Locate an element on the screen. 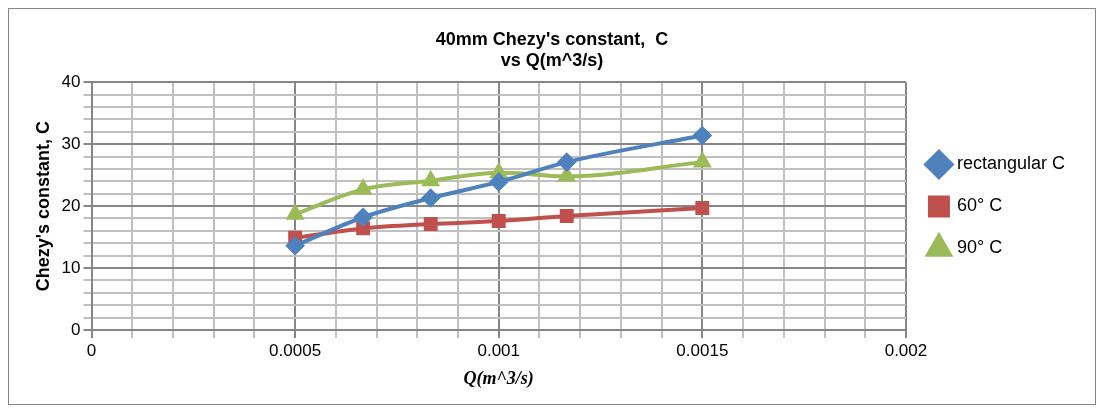 The height and width of the screenshot is (413, 1104). x-tick-label: 0 is located at coordinates (91, 350).